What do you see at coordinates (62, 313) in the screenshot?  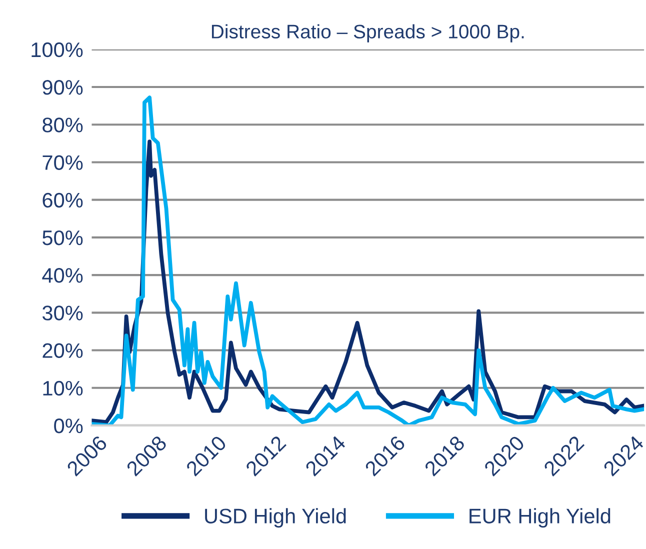 I see `y-tick-label: 30%` at bounding box center [62, 313].